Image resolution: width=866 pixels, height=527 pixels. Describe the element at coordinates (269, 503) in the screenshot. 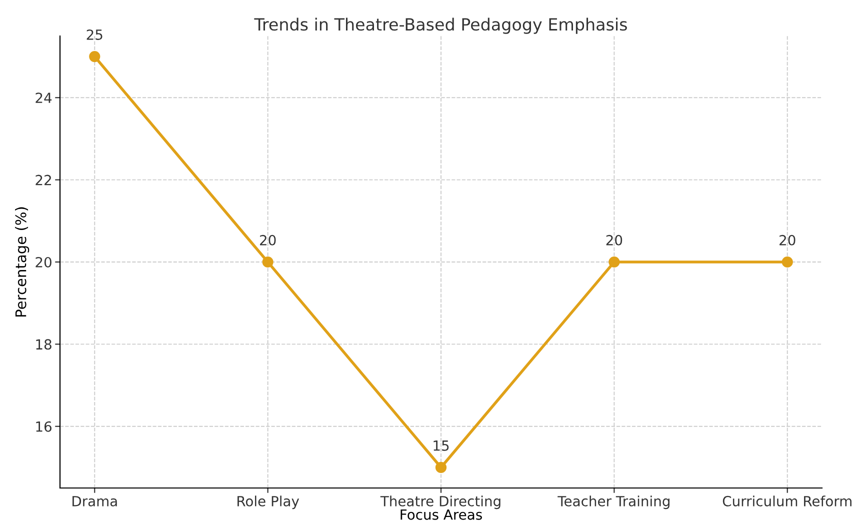

I see `x-tick-label: Role Play` at that location.